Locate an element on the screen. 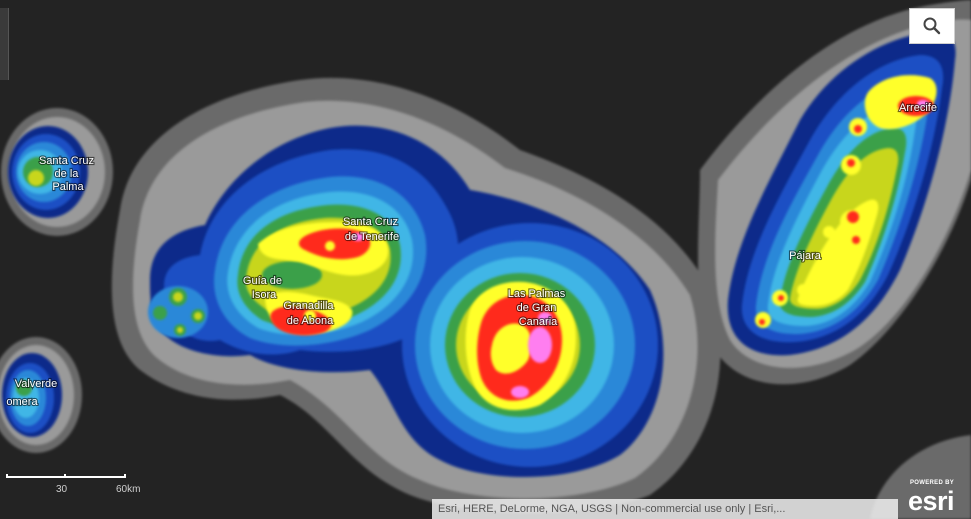 This screenshot has height=519, width=971. label-san-sebastian-de-la-gomera: omera is located at coordinates (22, 402).